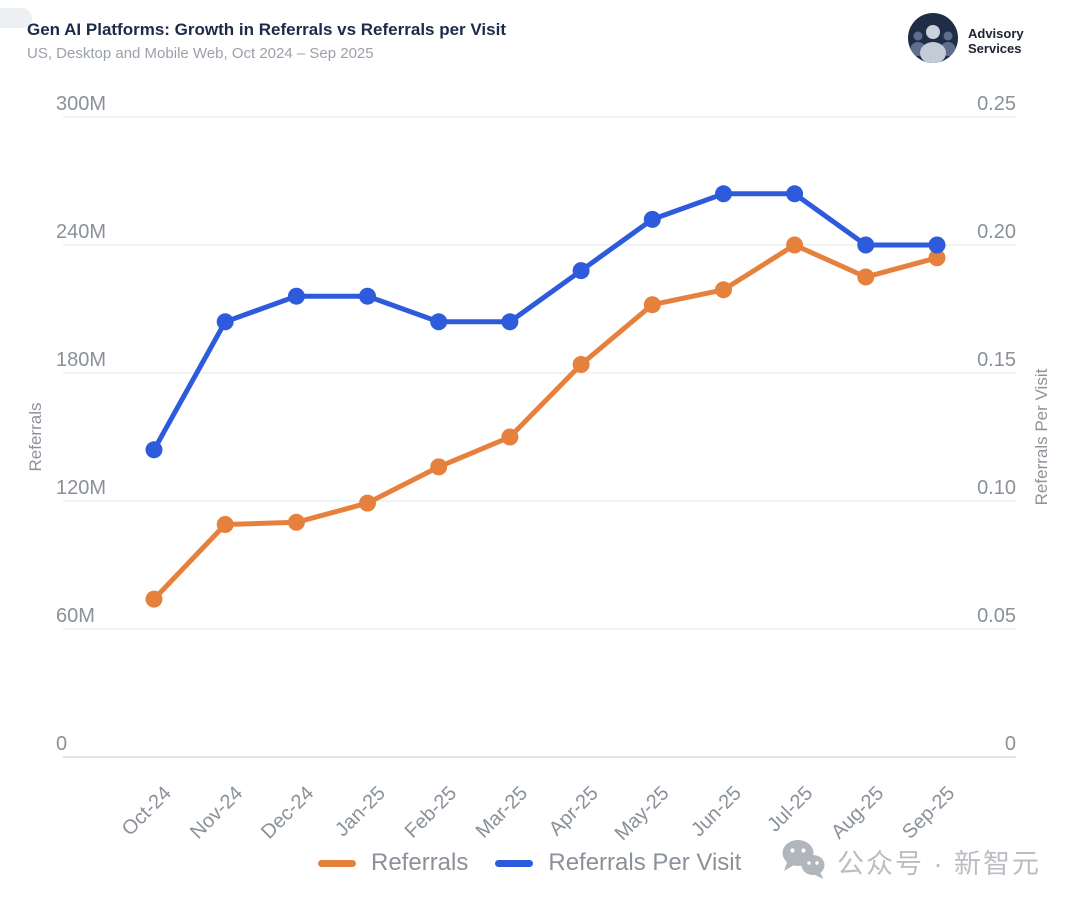  What do you see at coordinates (16, 18) in the screenshot?
I see `corner-artifact` at bounding box center [16, 18].